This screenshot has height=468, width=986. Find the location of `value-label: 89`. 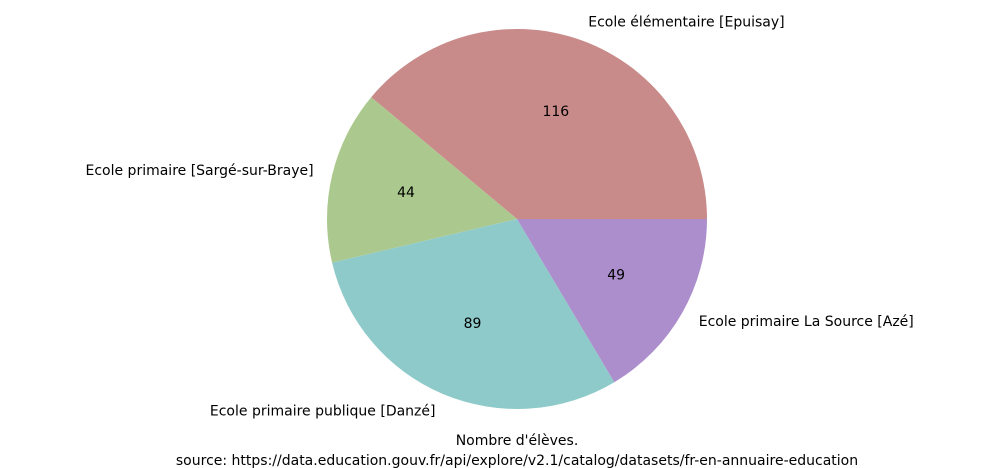

value-label: 89 is located at coordinates (473, 324).